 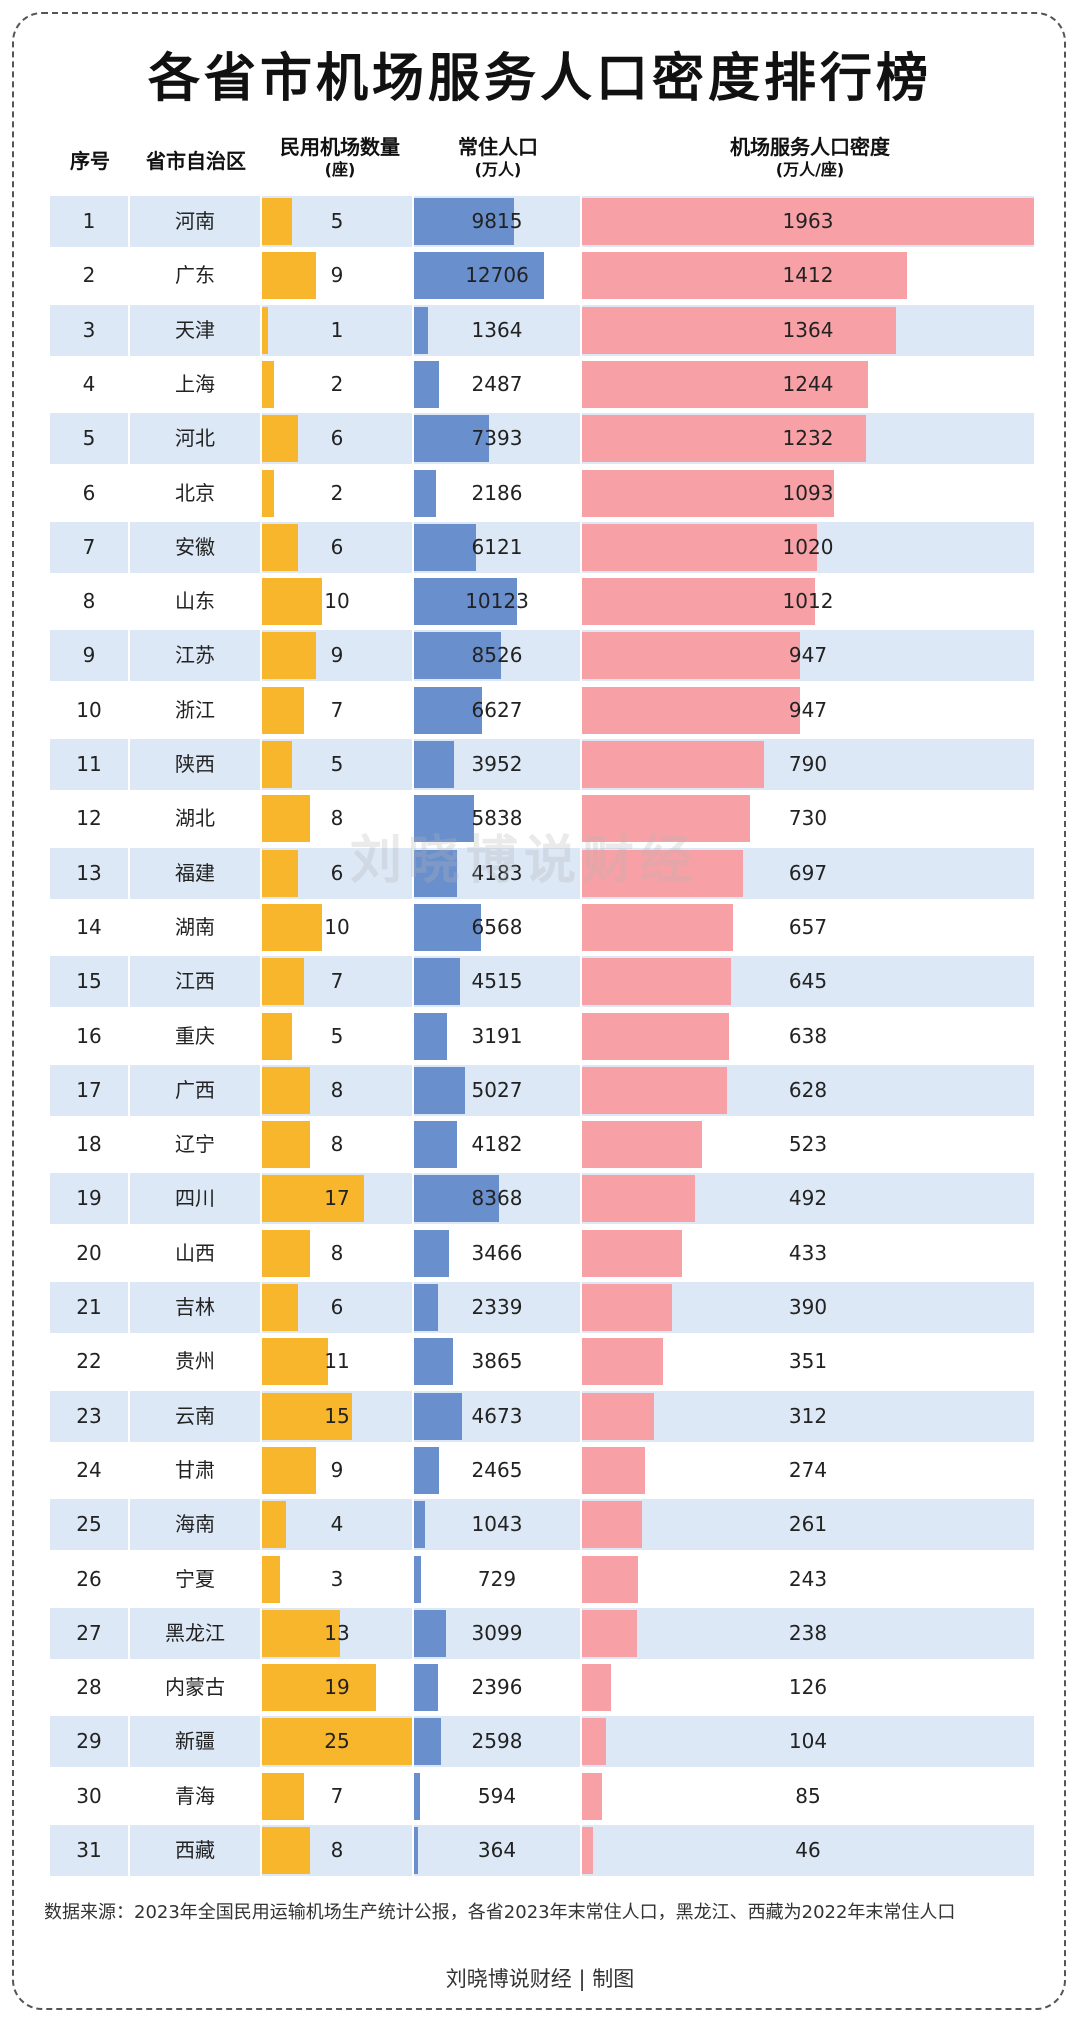 I want to click on density-value: 1232, so click(x=808, y=438).